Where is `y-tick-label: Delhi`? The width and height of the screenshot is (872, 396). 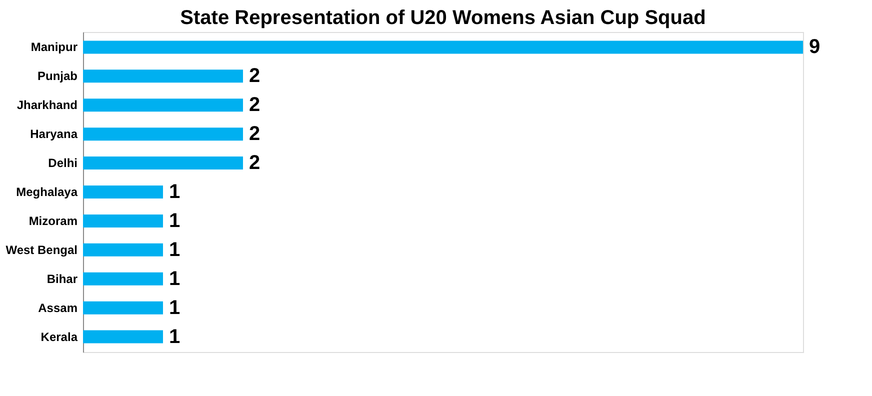
y-tick-label: Delhi is located at coordinates (63, 163).